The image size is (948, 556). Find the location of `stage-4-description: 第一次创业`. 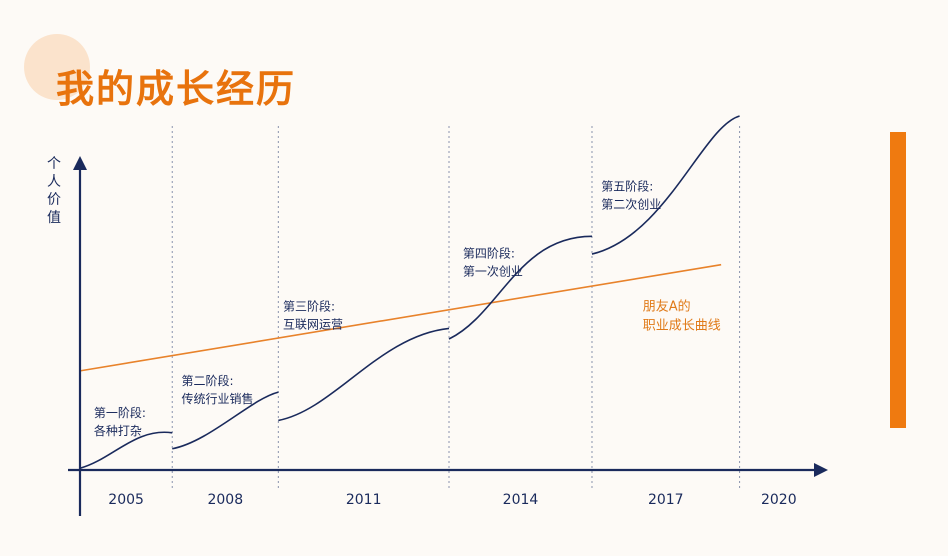

stage-4-description: 第一次创业 is located at coordinates (493, 272).